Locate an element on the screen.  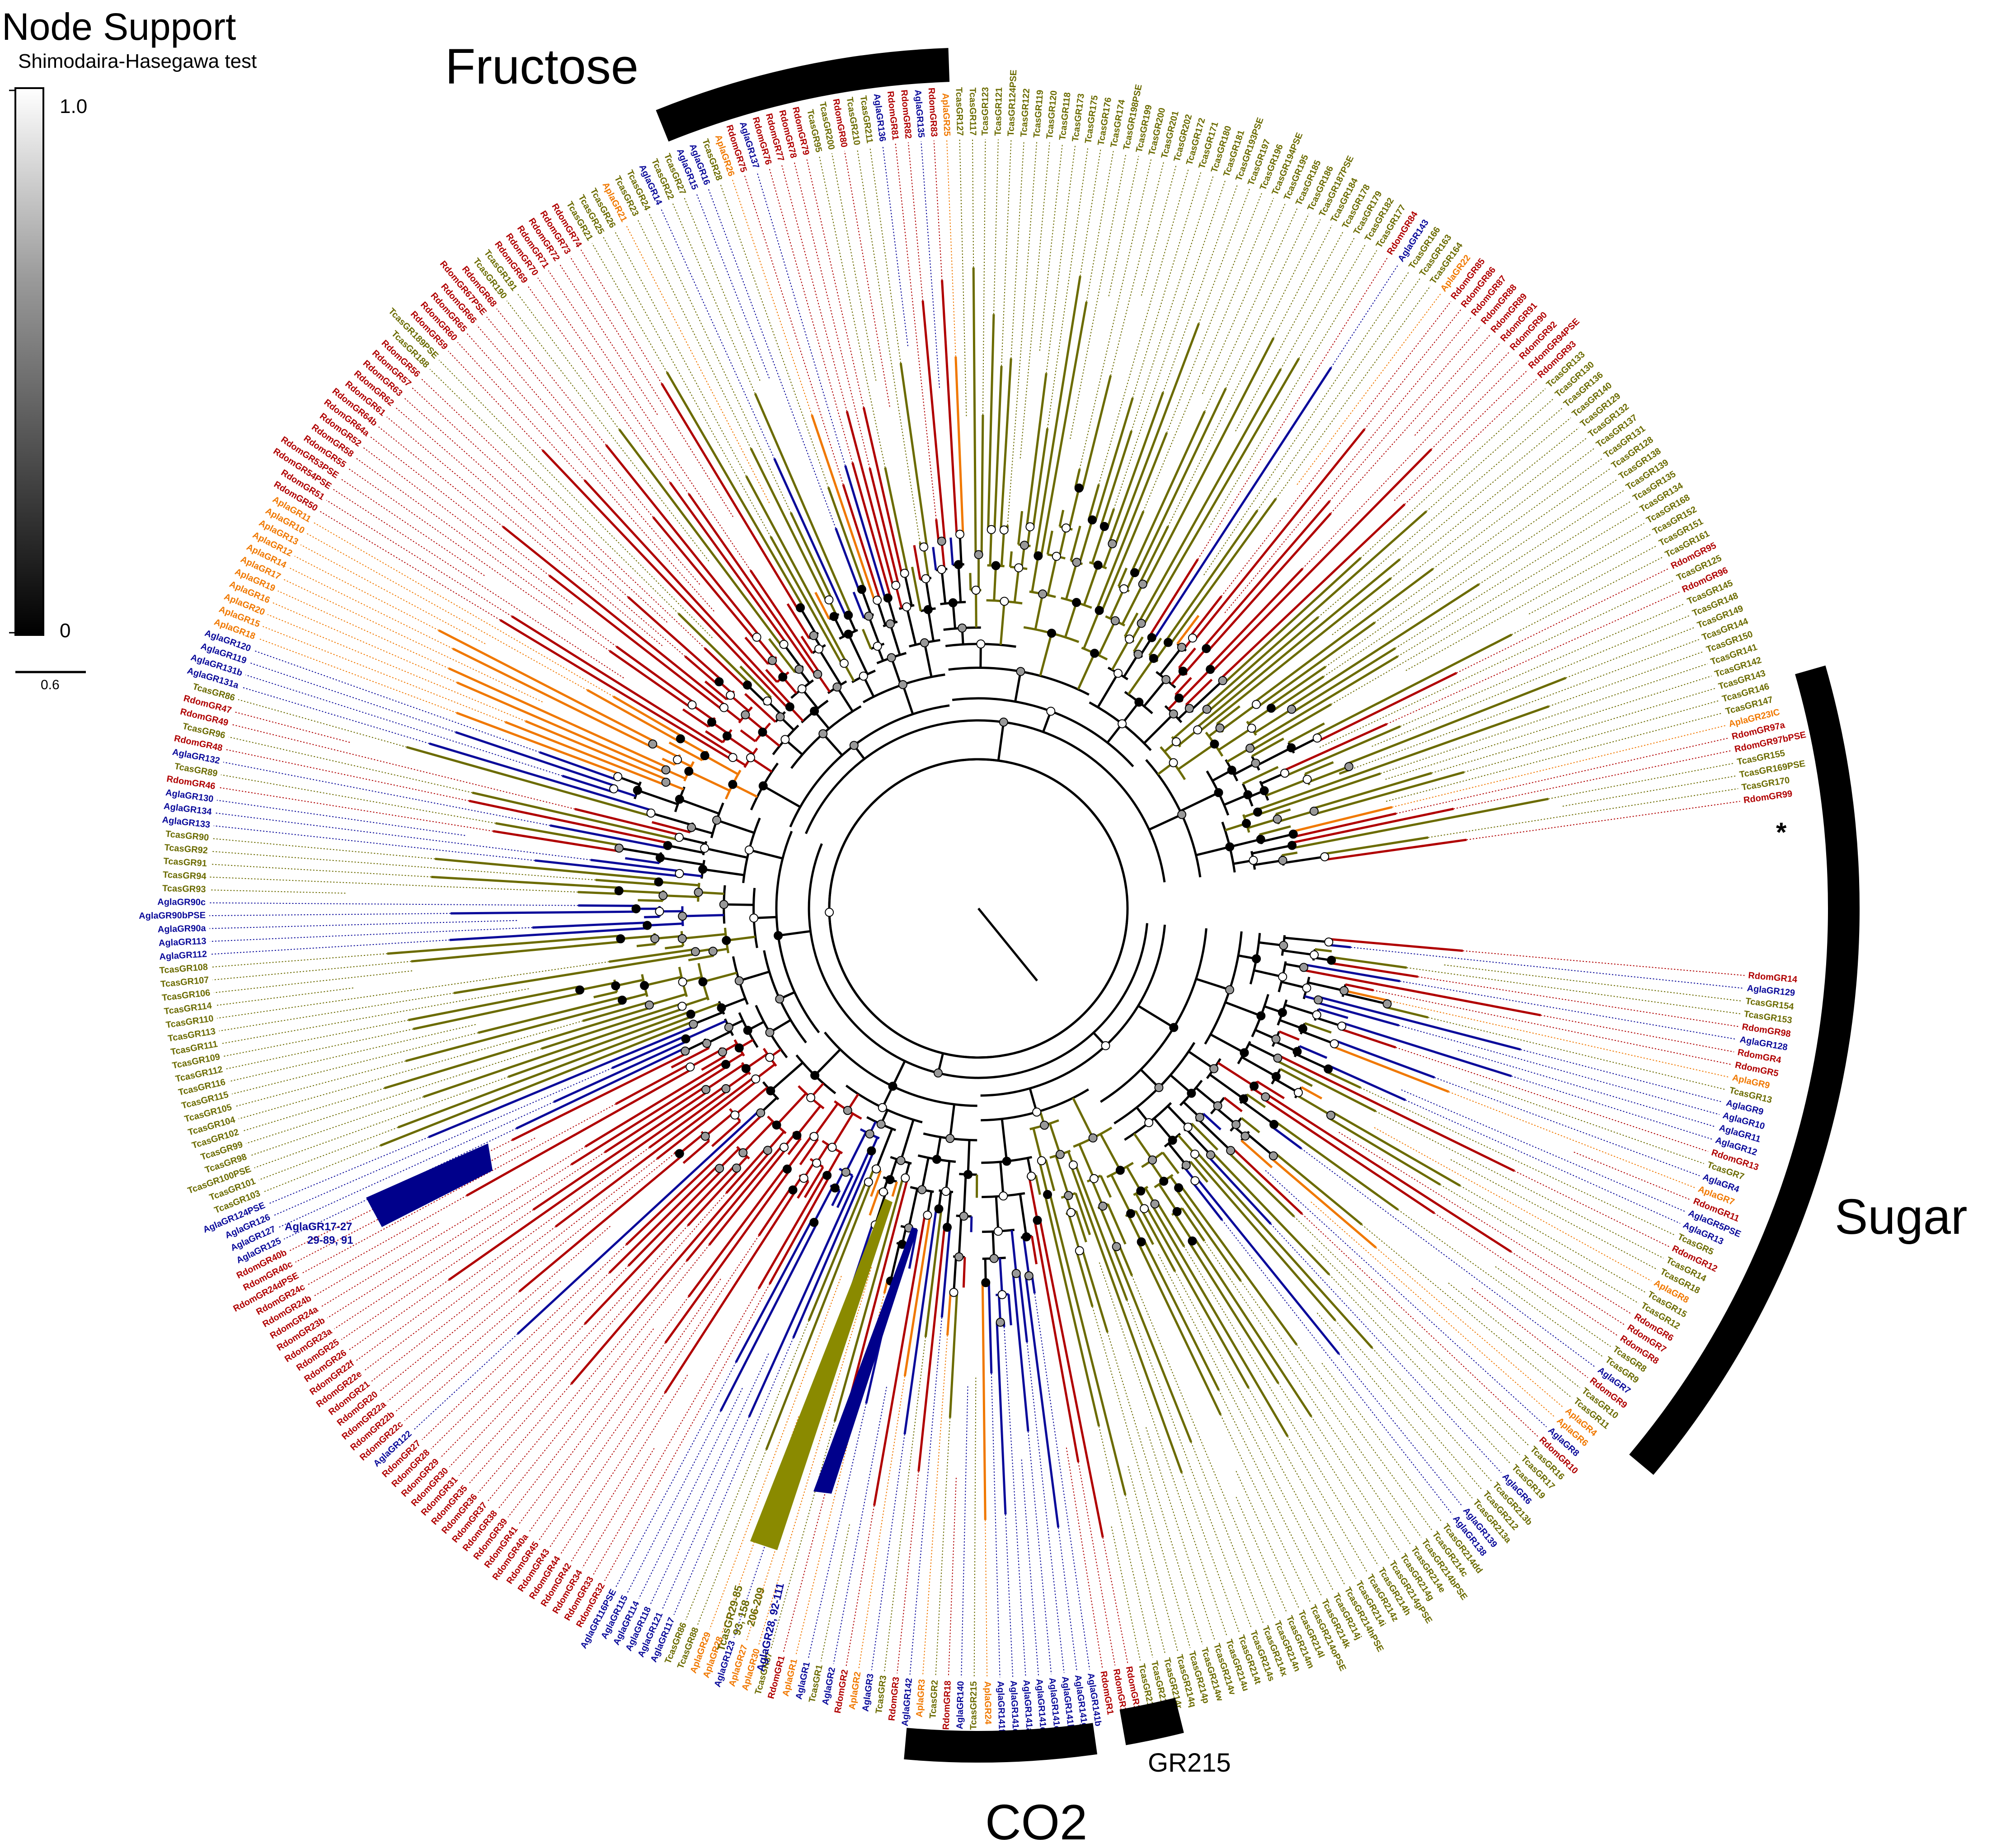
leaf-label: AglaGR141f is located at coordinates (1001, 1706).